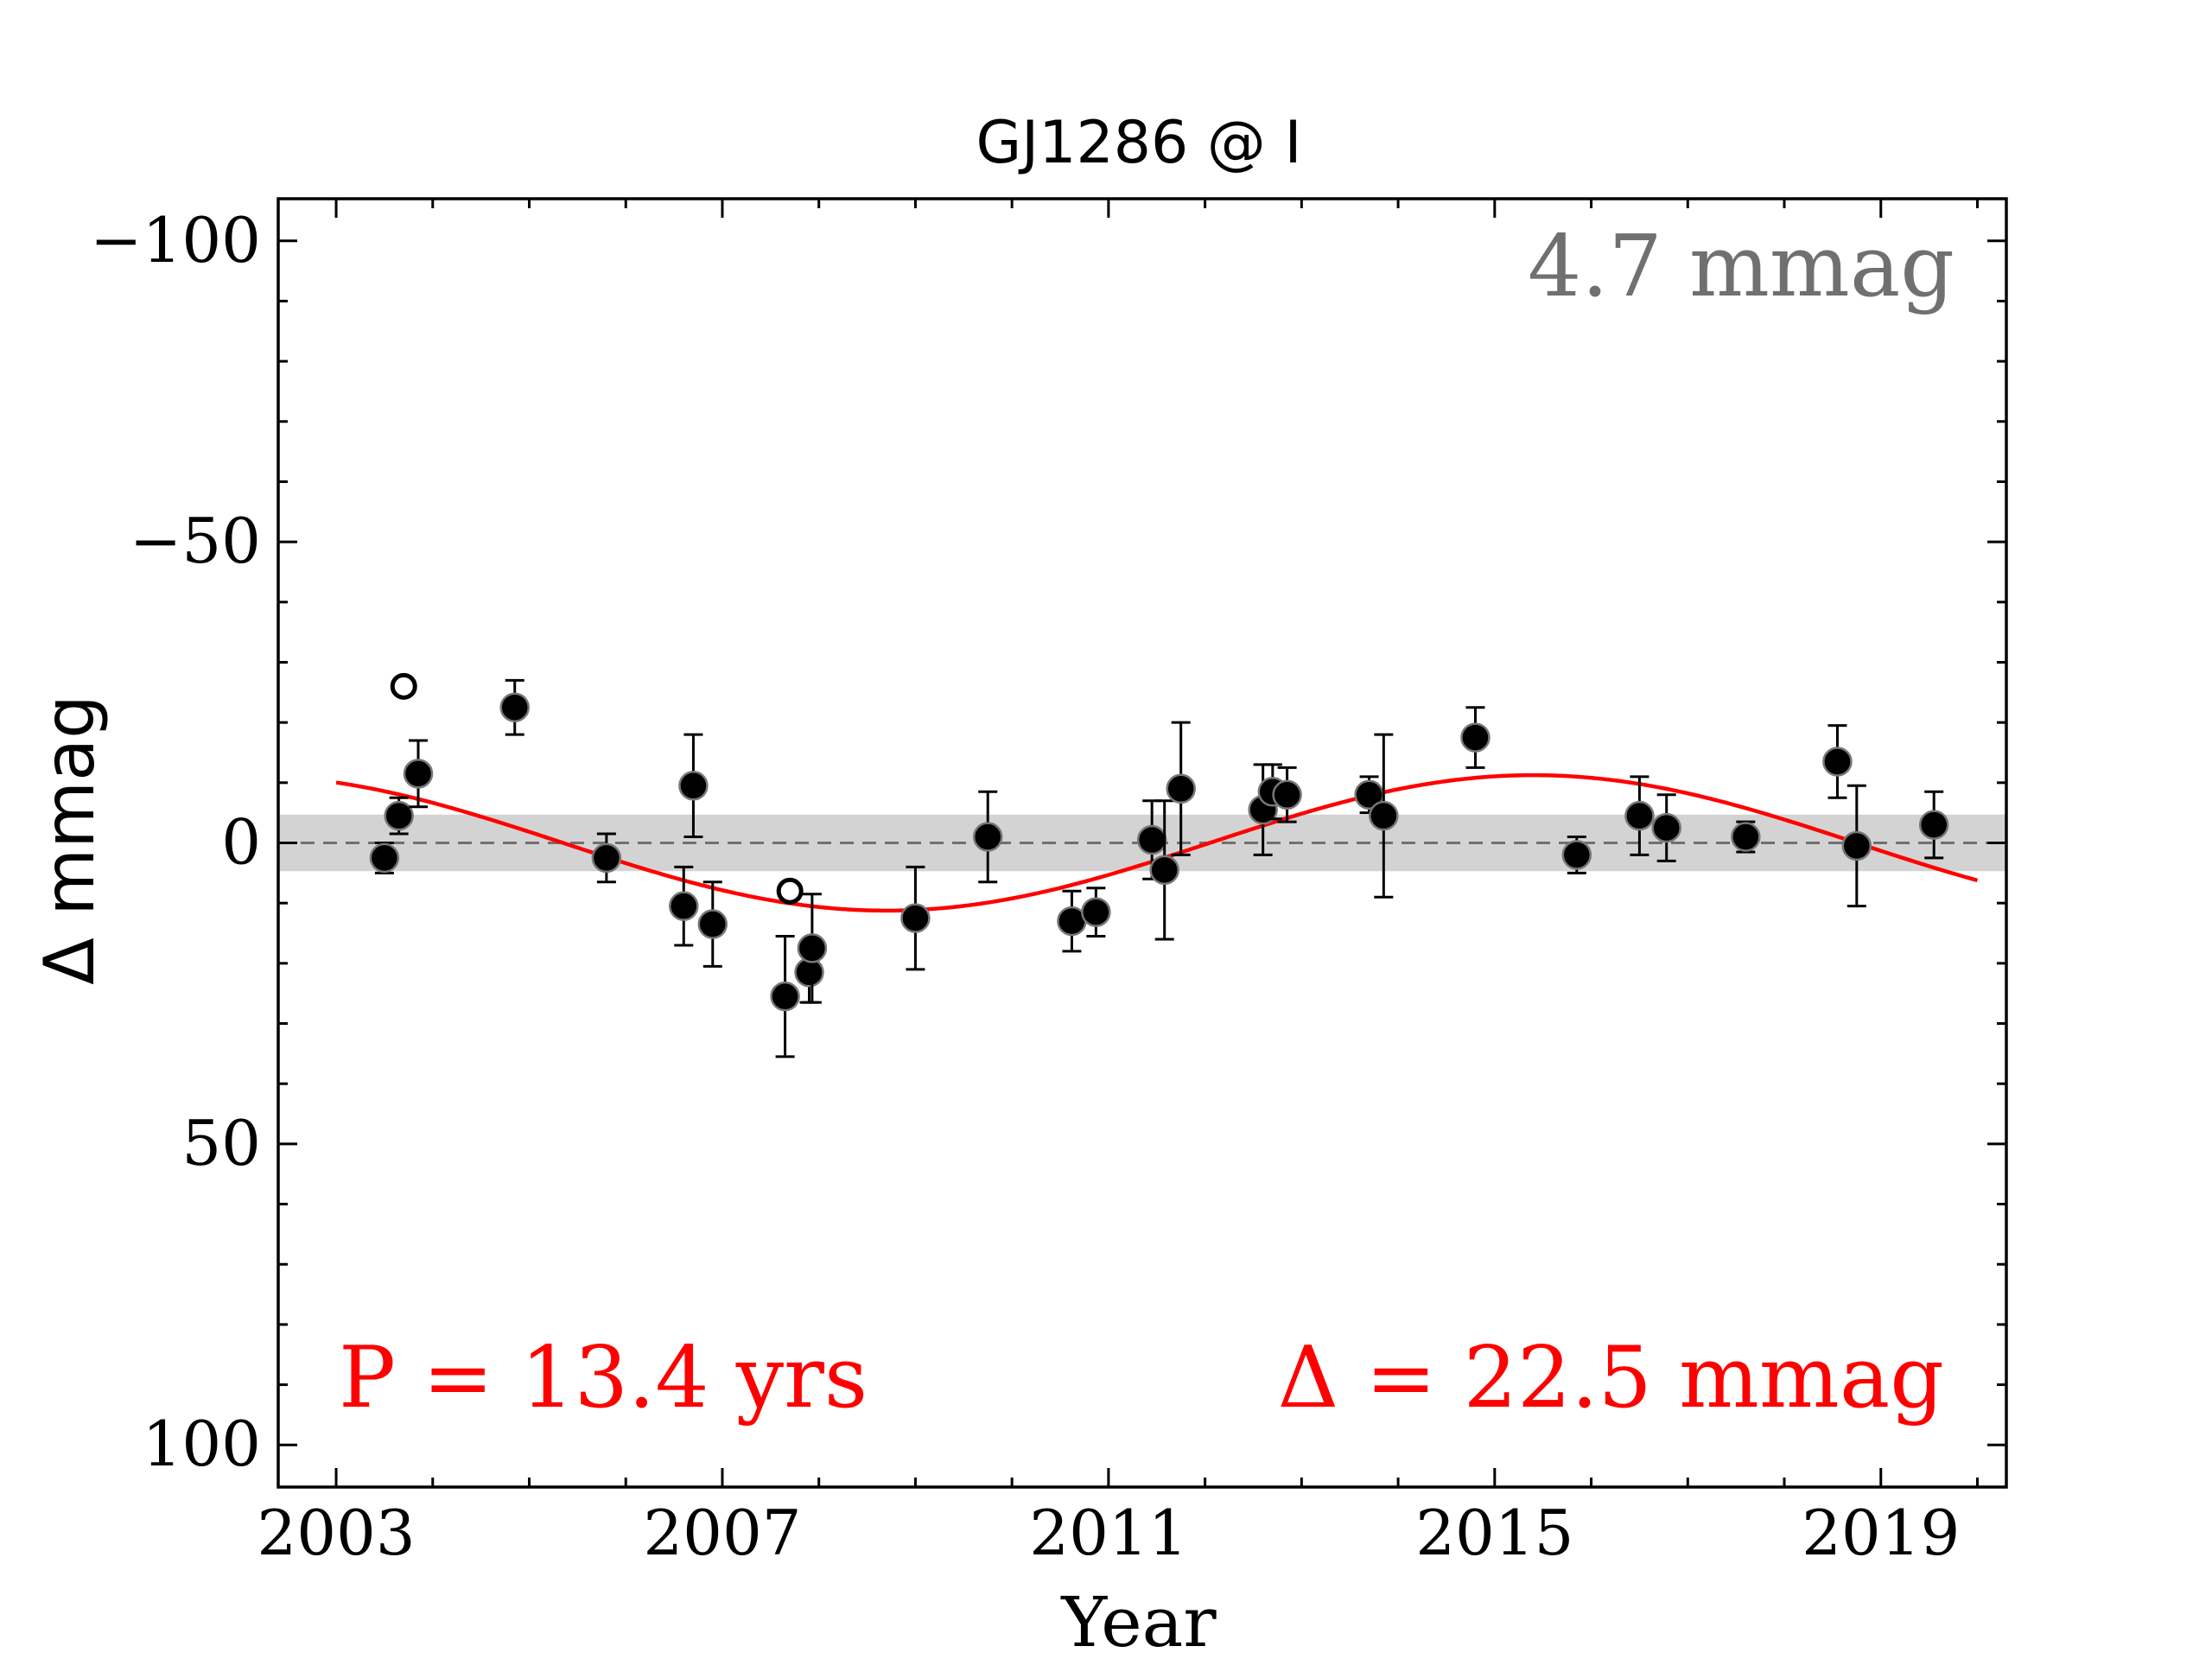 The width and height of the screenshot is (2212, 1659). I want to click on x-axis-label: Year, so click(1138, 1620).